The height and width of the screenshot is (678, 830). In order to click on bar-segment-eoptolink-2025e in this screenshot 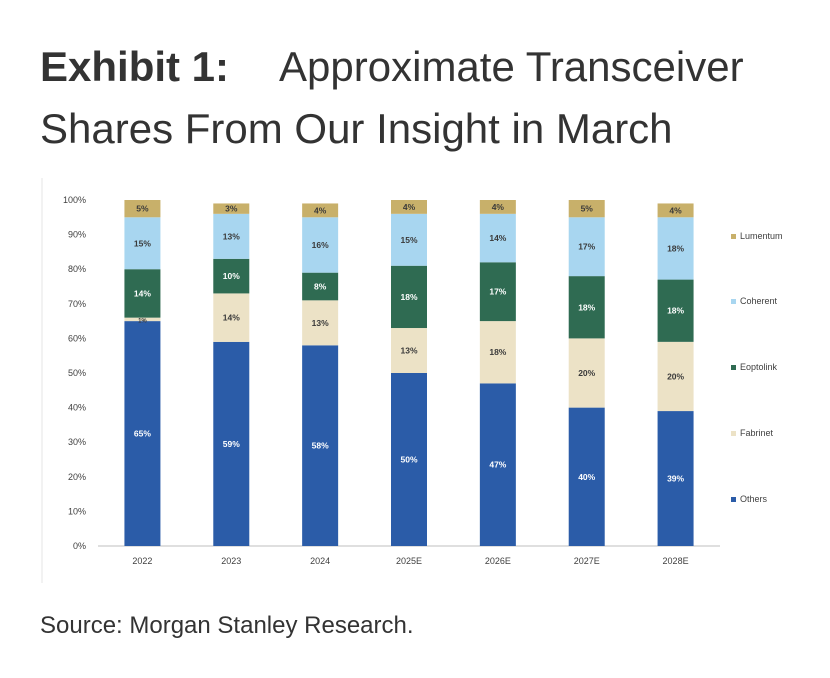, I will do `click(409, 297)`.